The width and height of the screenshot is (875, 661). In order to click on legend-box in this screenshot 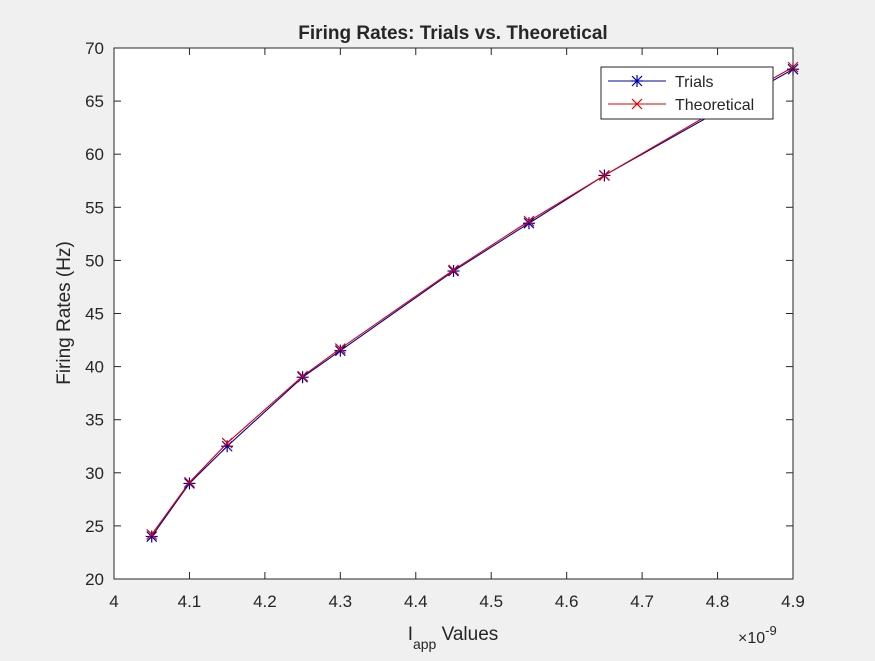, I will do `click(687, 93)`.